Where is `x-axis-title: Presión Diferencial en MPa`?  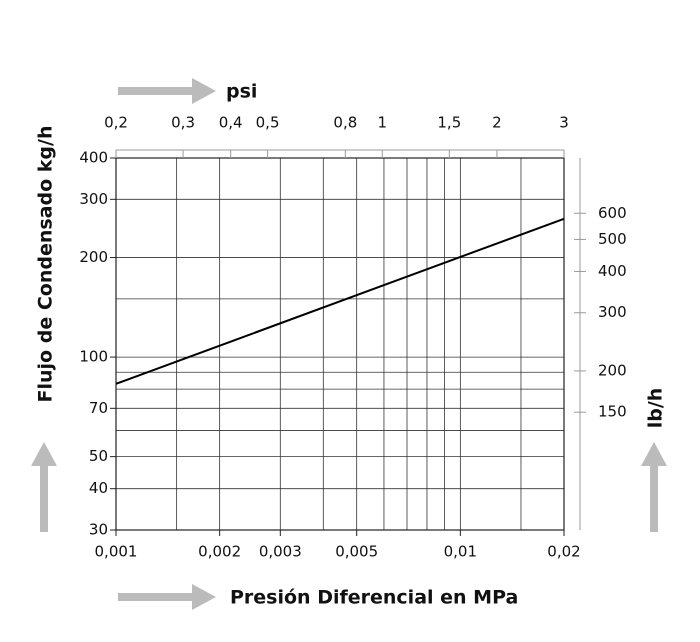
x-axis-title: Presión Diferencial en MPa is located at coordinates (374, 598).